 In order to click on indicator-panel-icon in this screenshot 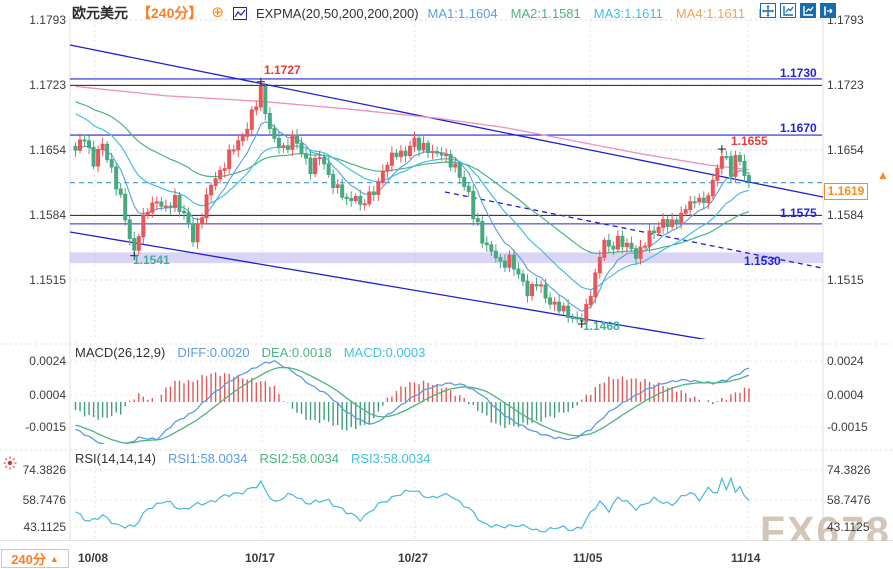, I will do `click(239, 13)`.